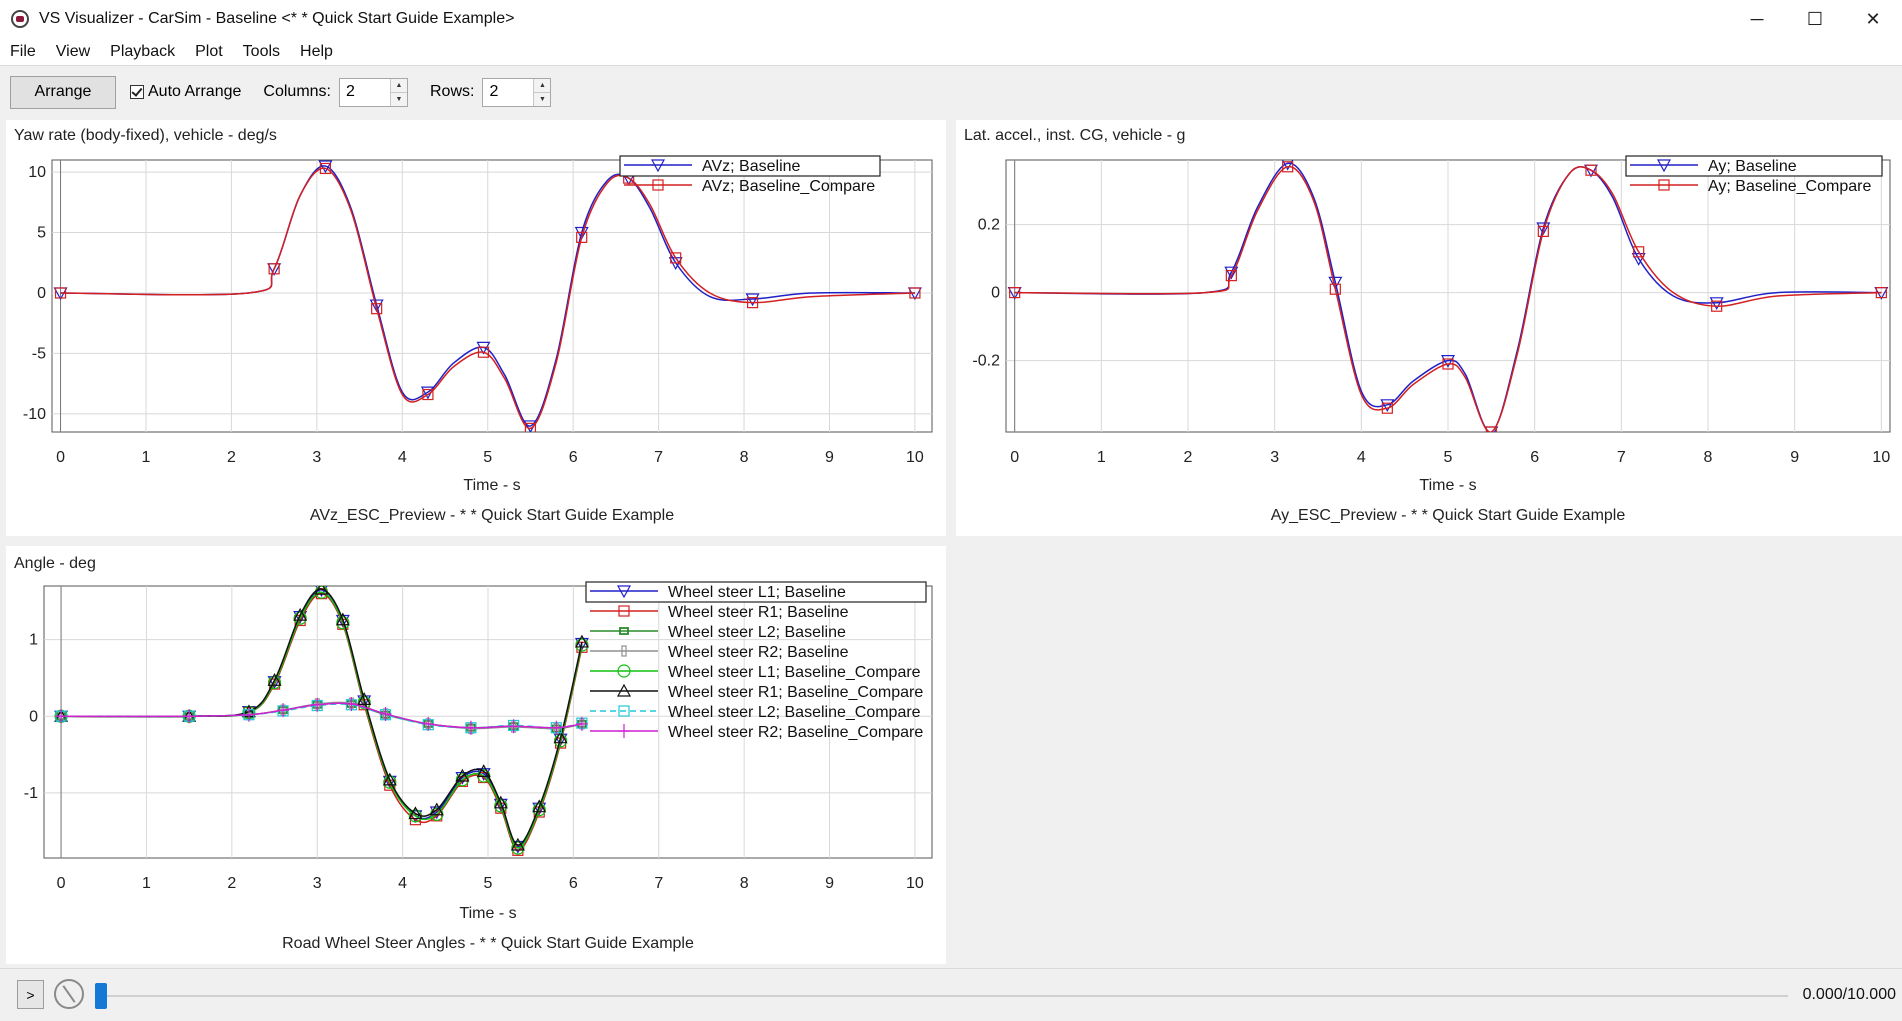 This screenshot has width=1902, height=1021. Describe the element at coordinates (794, 672) in the screenshot. I see `legend-label: Wheel steer L1; Baseline_Compare` at that location.